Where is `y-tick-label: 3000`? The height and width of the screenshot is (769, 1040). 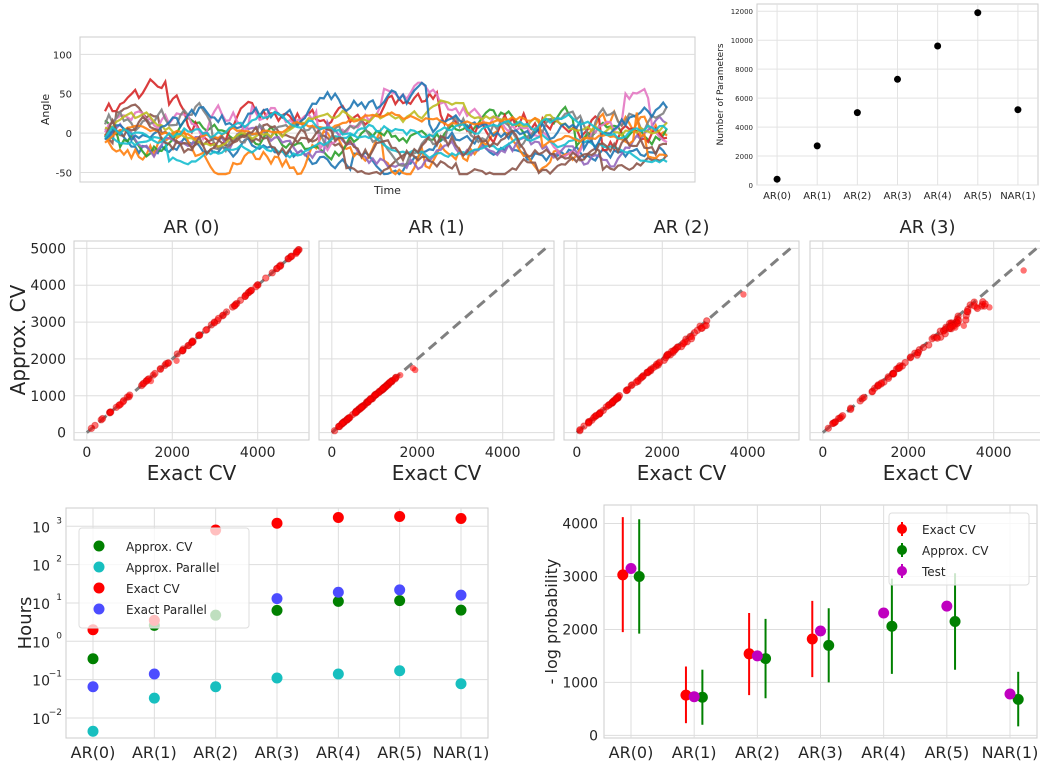
y-tick-label: 3000 is located at coordinates (48, 323).